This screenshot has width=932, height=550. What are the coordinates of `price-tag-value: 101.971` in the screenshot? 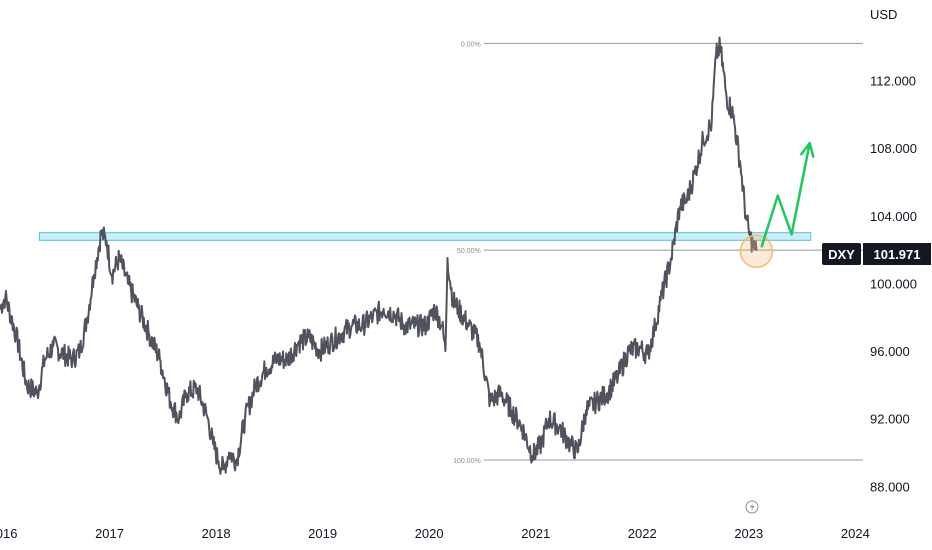 It's located at (897, 254).